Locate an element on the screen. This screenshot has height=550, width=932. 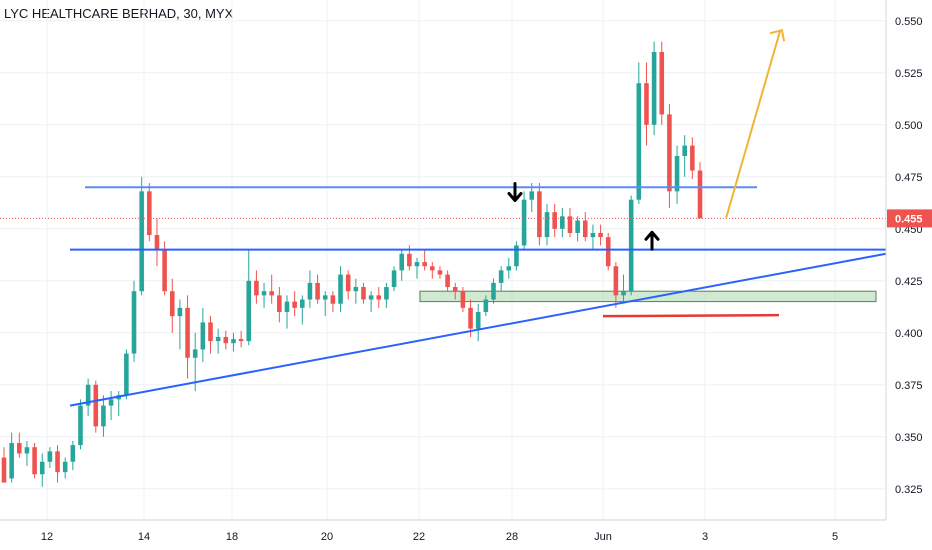
x-tick-label: 12 is located at coordinates (47, 537).